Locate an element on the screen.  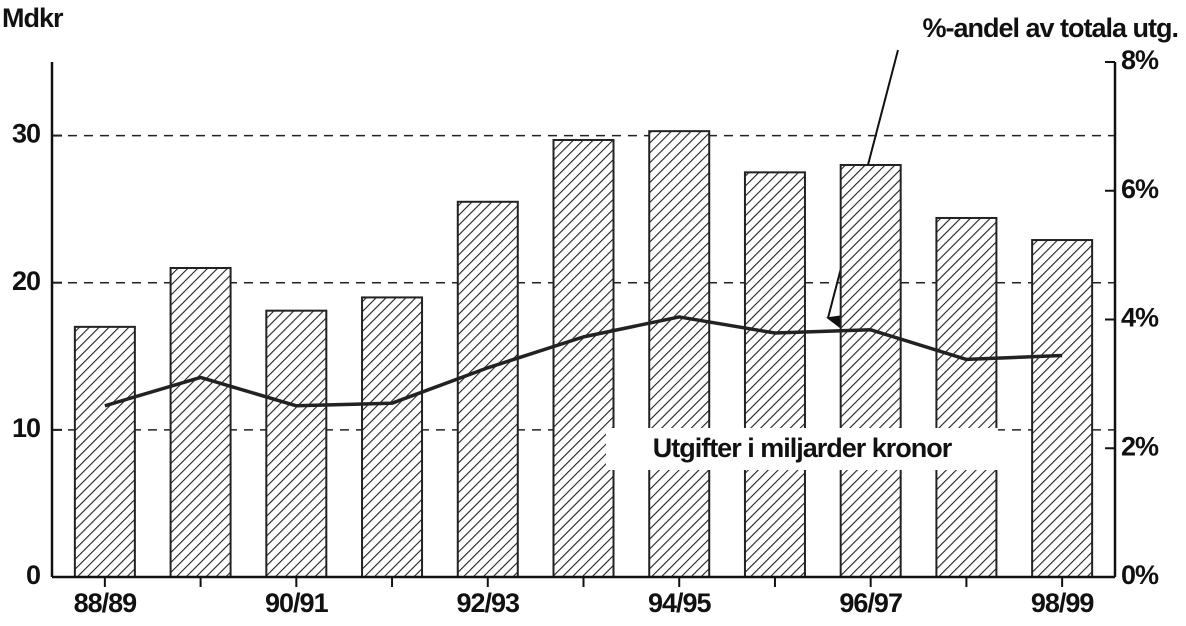
line is located at coordinates (583, 361).